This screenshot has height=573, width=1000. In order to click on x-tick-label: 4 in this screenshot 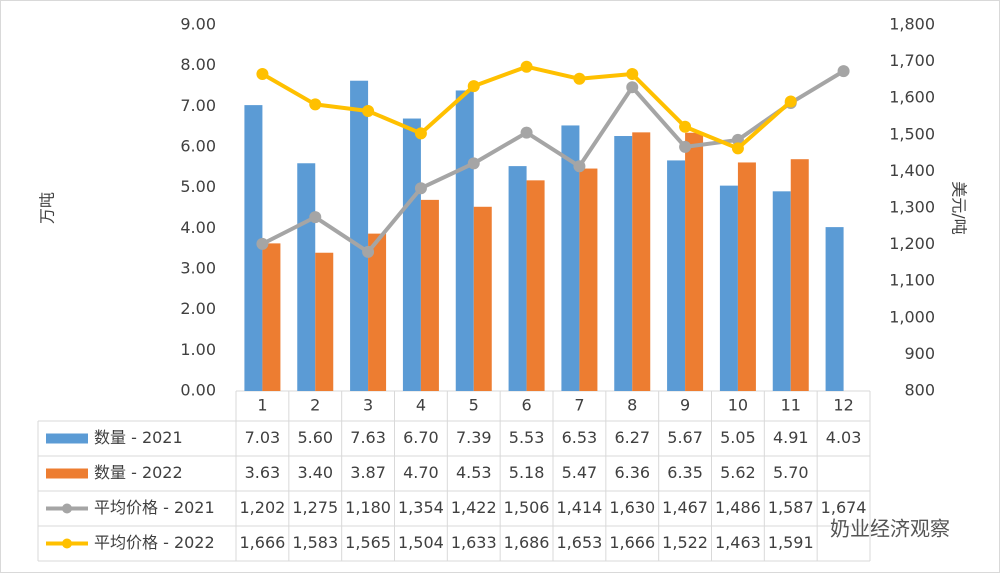, I will do `click(421, 405)`.